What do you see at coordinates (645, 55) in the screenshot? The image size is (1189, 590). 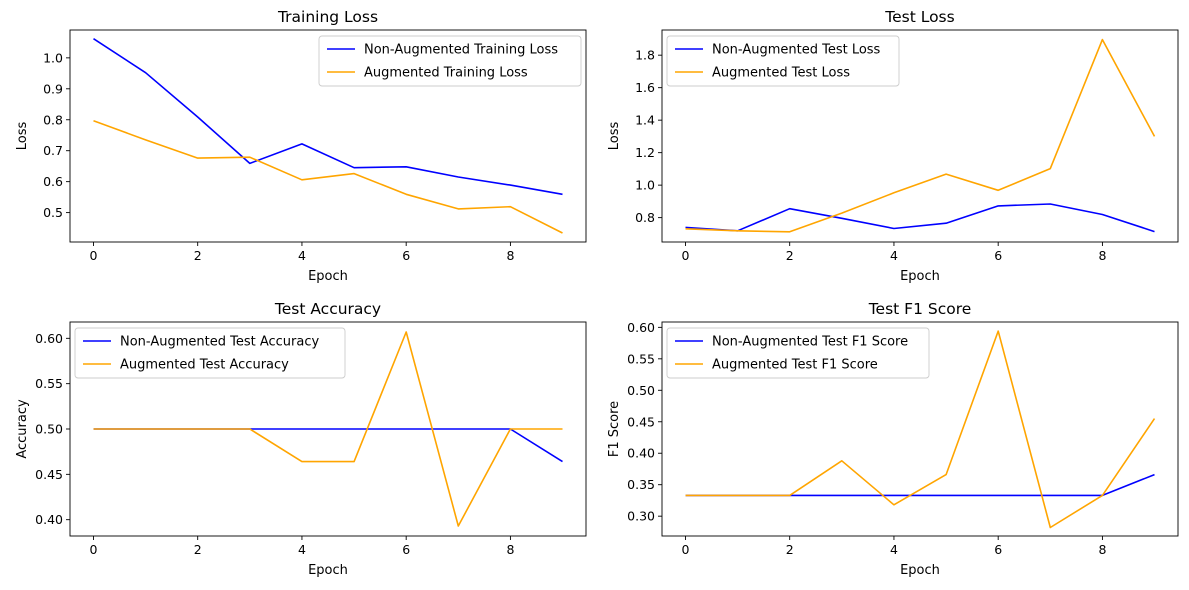 I see `y-tick-label: 1.8` at bounding box center [645, 55].